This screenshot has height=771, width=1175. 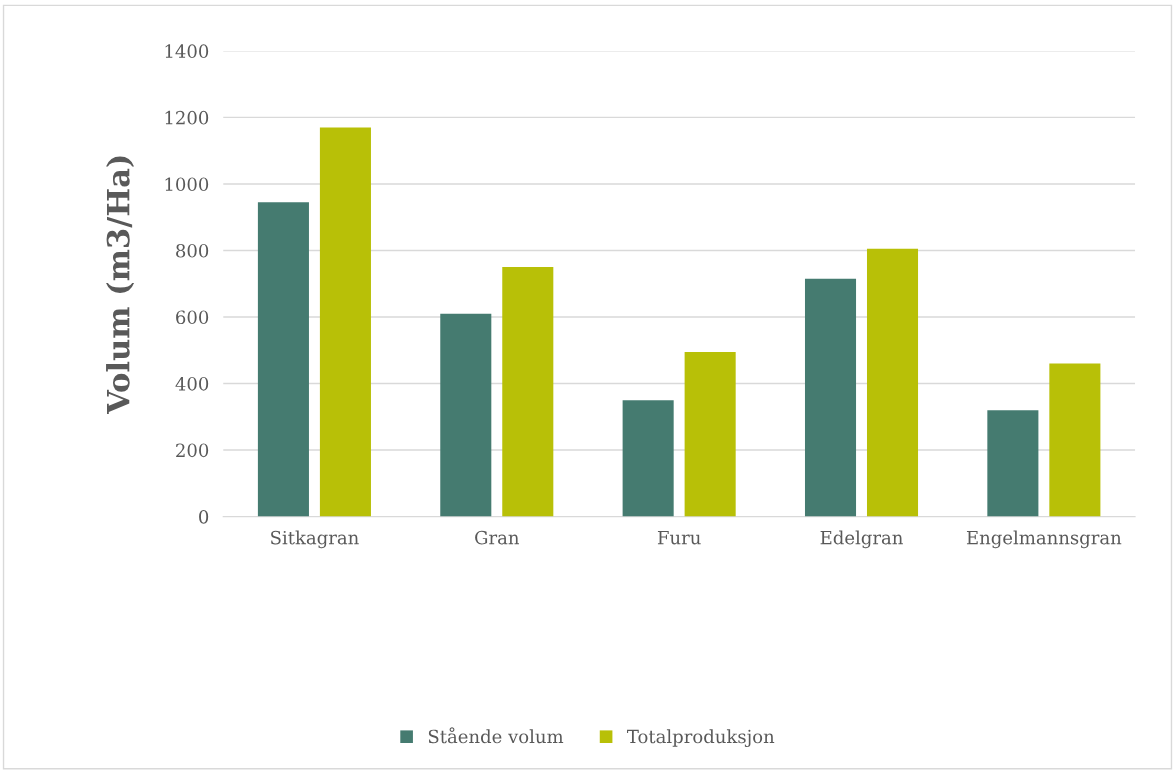 What do you see at coordinates (1044, 539) in the screenshot?
I see `x-tick-label: Engelmannsgran` at bounding box center [1044, 539].